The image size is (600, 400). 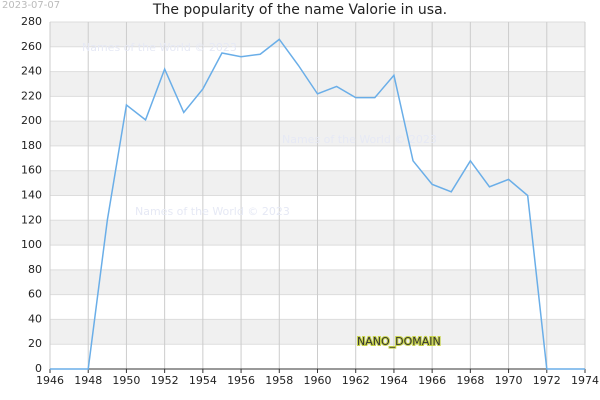 I want to click on y-tick-label: 0, so click(x=38, y=368).